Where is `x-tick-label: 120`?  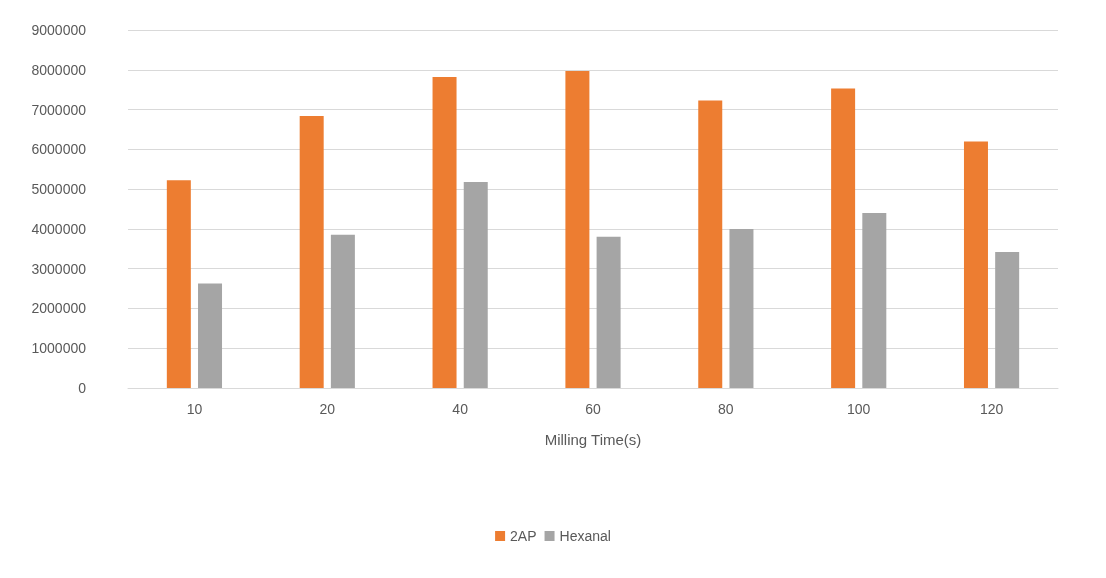
x-tick-label: 120 is located at coordinates (991, 409).